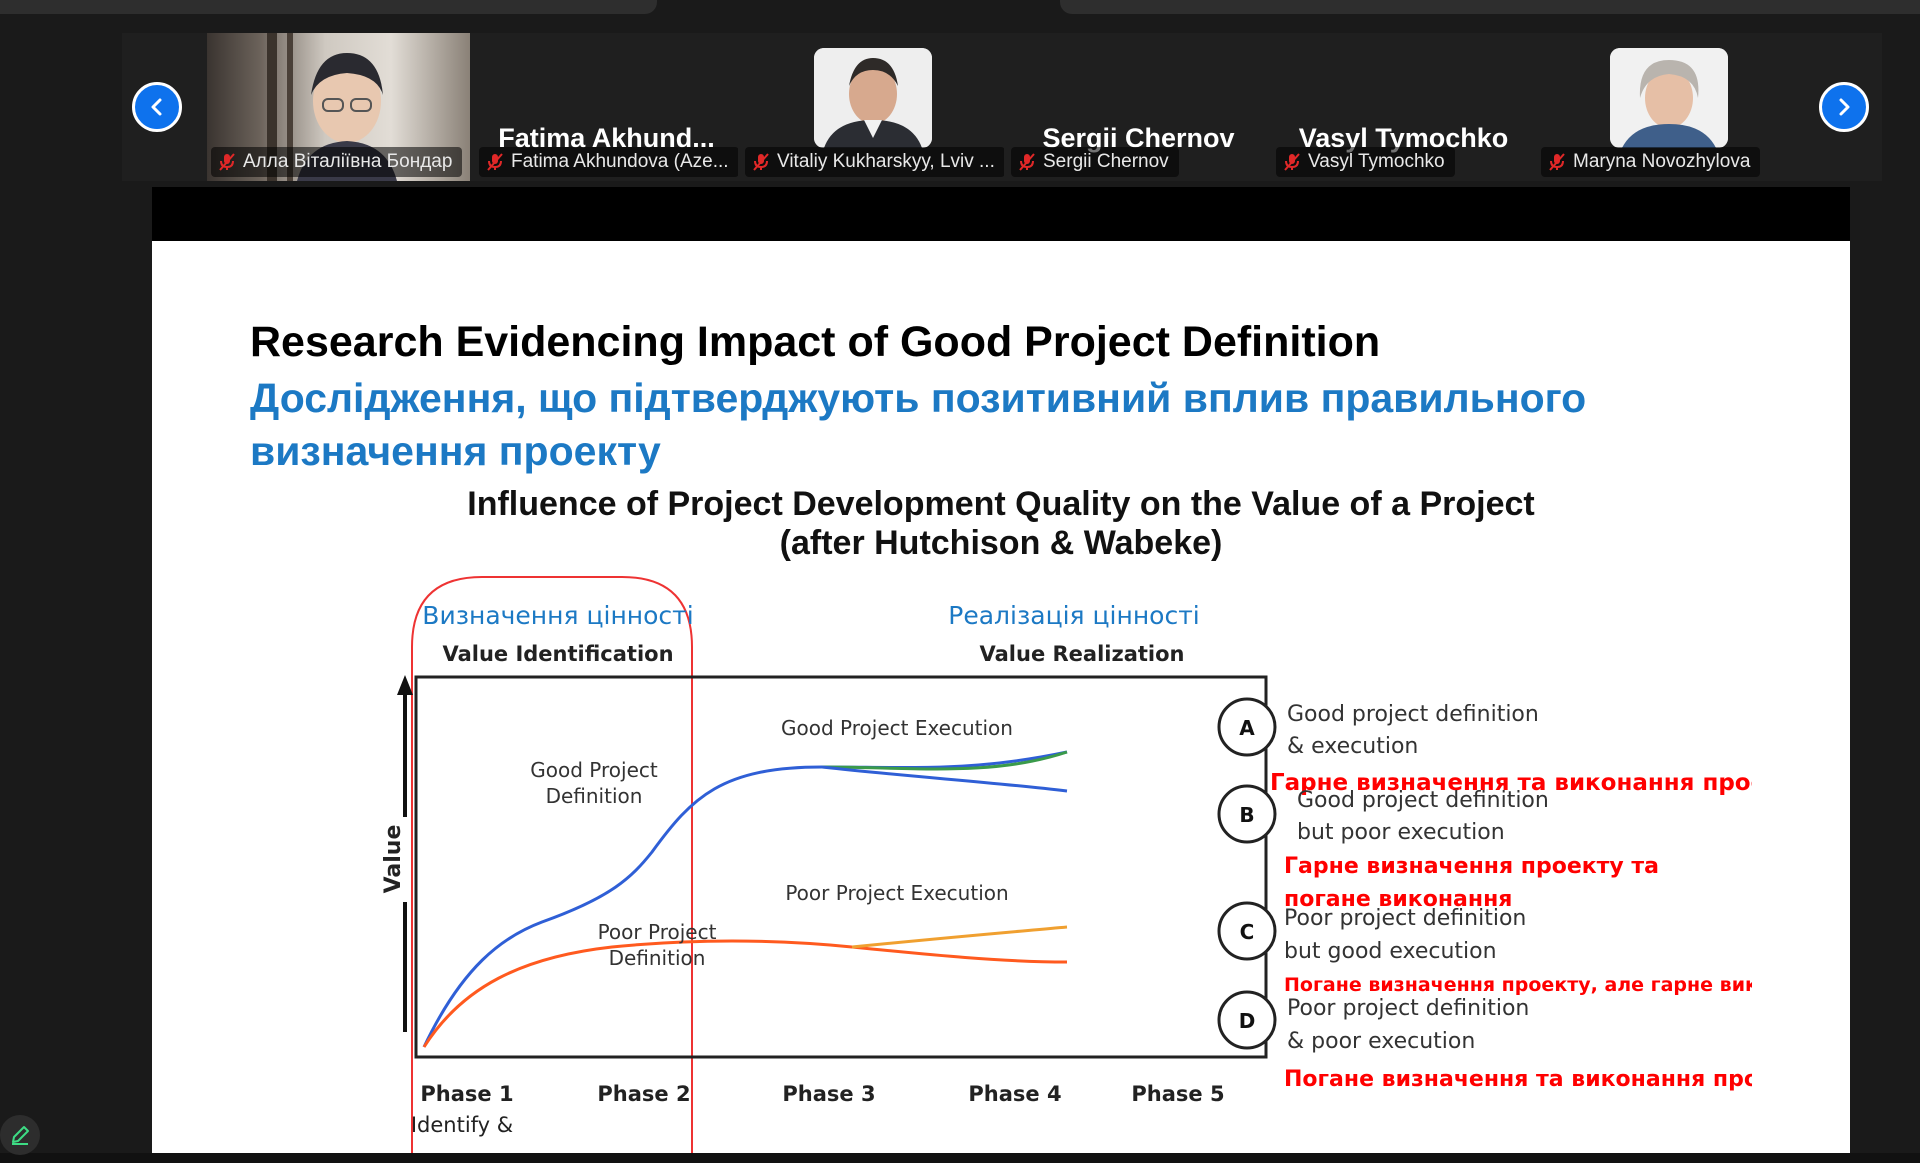 The width and height of the screenshot is (1920, 1163). I want to click on outcome-B-ua-1: Гарне визначення проекту та, so click(1471, 866).